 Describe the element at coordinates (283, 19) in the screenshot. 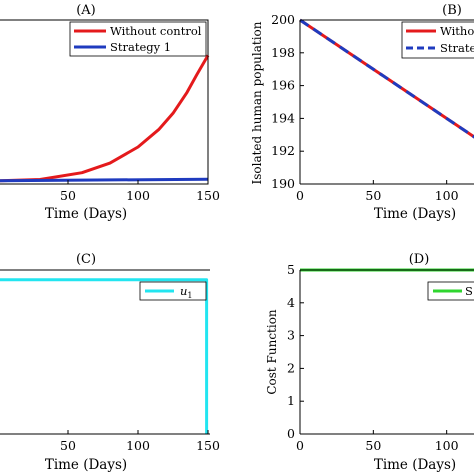

I see `panel-b-ytick-label: 200` at that location.